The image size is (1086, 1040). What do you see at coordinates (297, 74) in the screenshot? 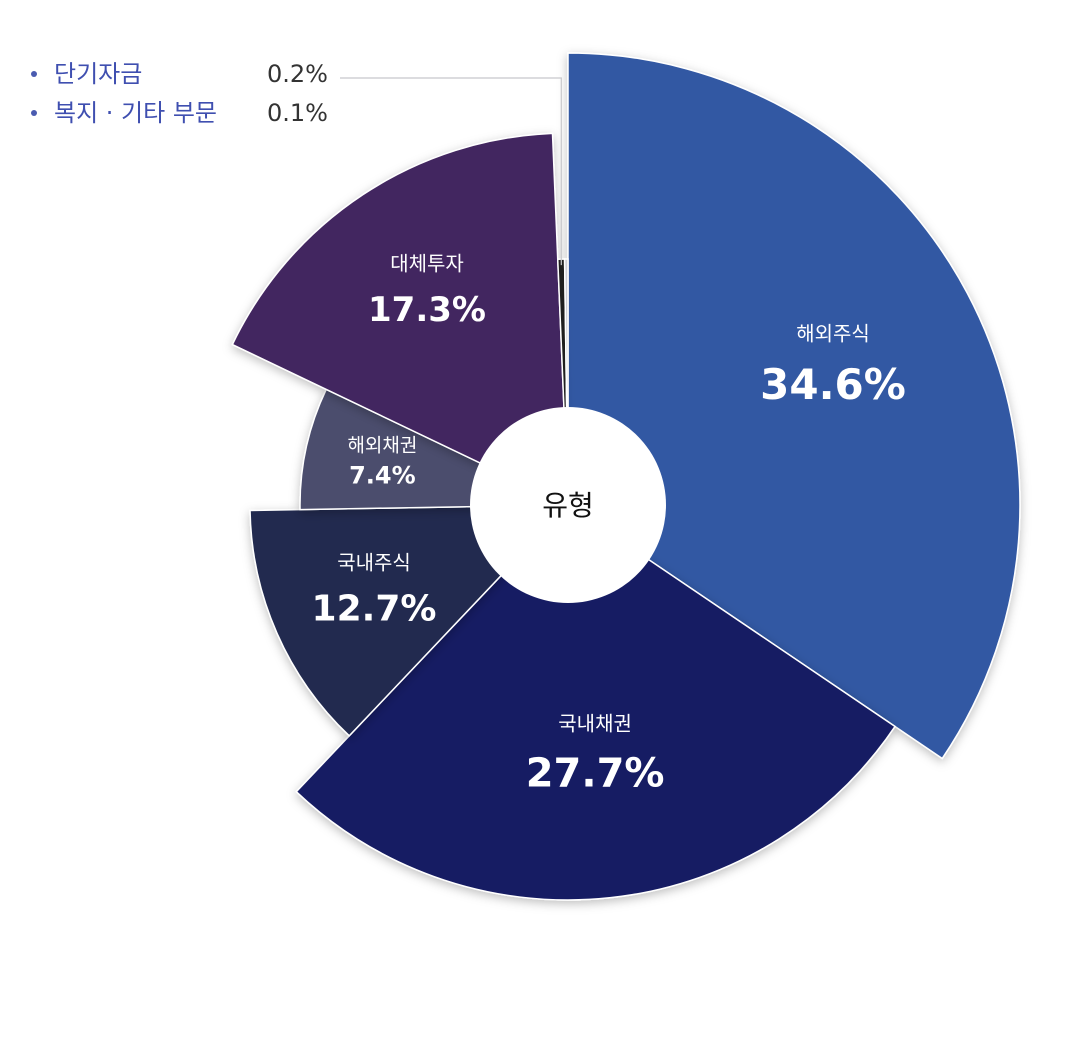
I see `legend-item-value: 0.2%` at bounding box center [297, 74].